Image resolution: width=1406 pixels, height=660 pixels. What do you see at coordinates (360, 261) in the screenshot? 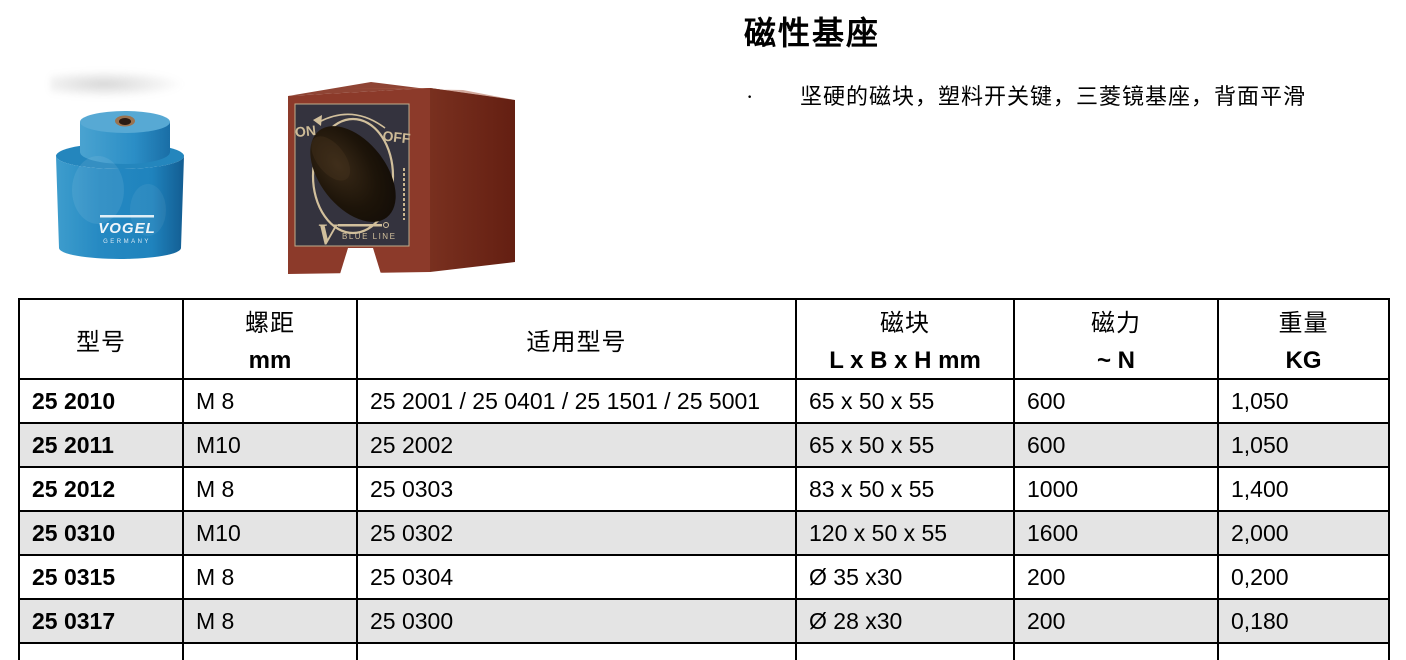
I see `prism-notch` at bounding box center [360, 261].